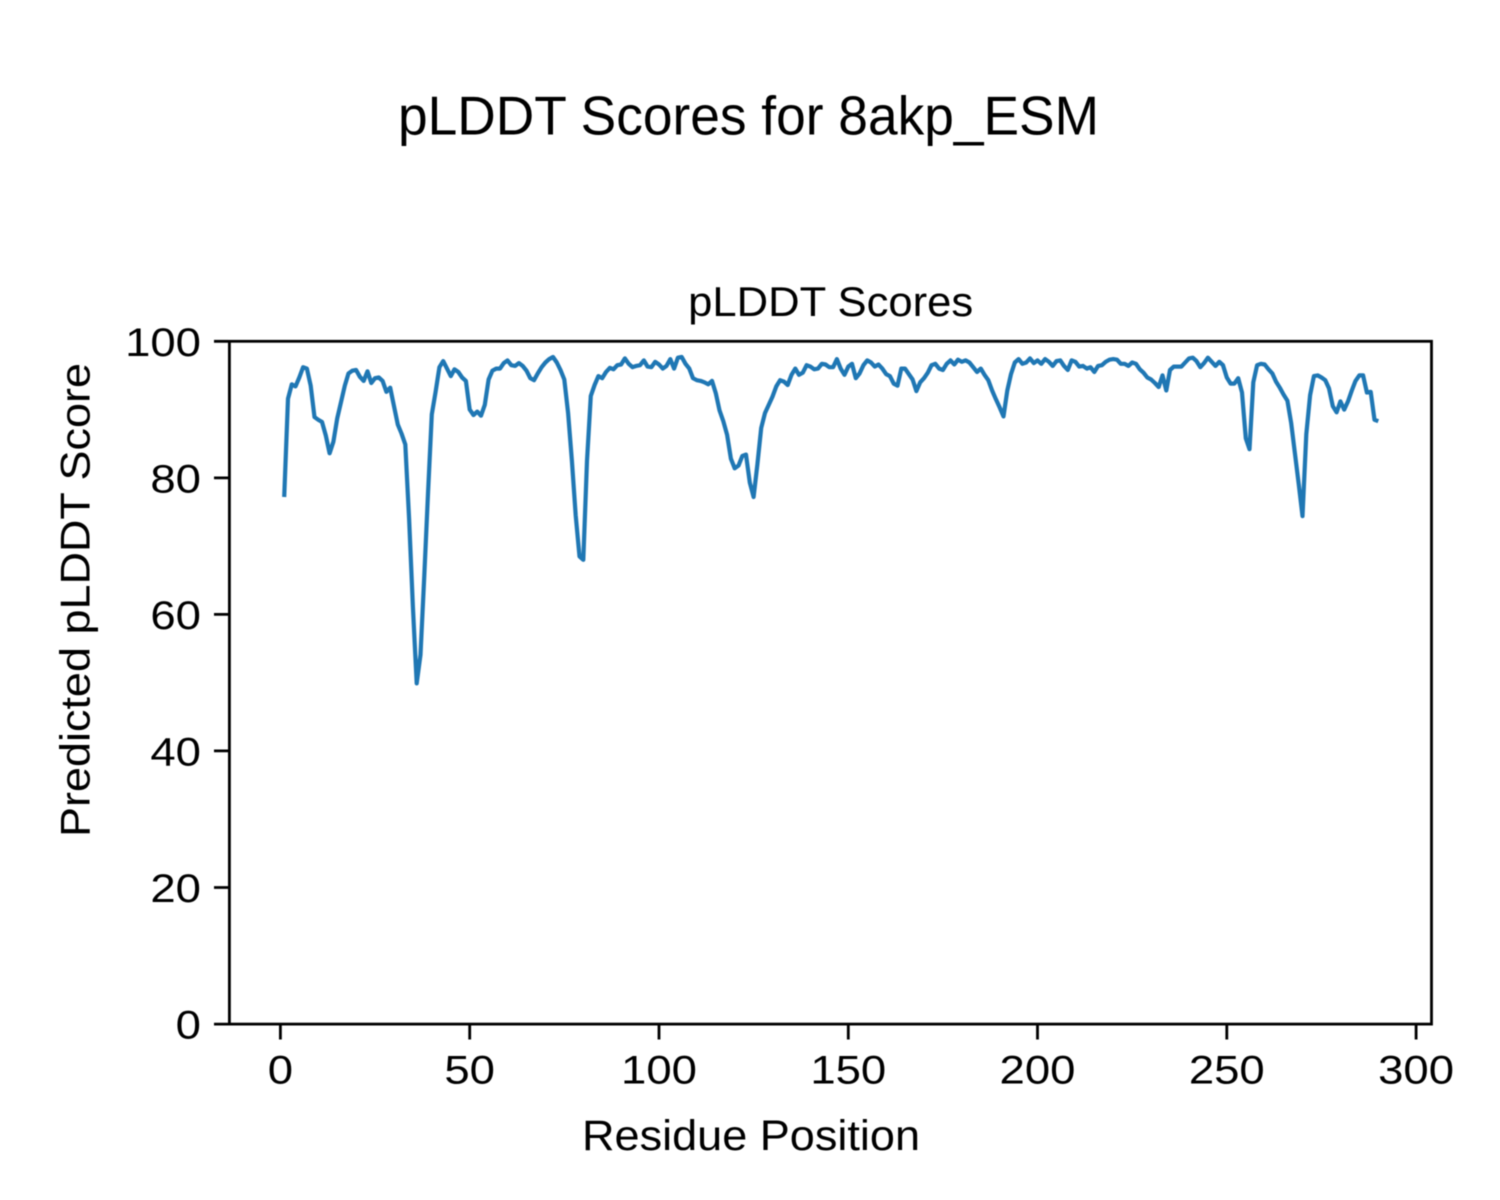 The image size is (1500, 1200). What do you see at coordinates (469, 1070) in the screenshot?
I see `svg-text: 50` at bounding box center [469, 1070].